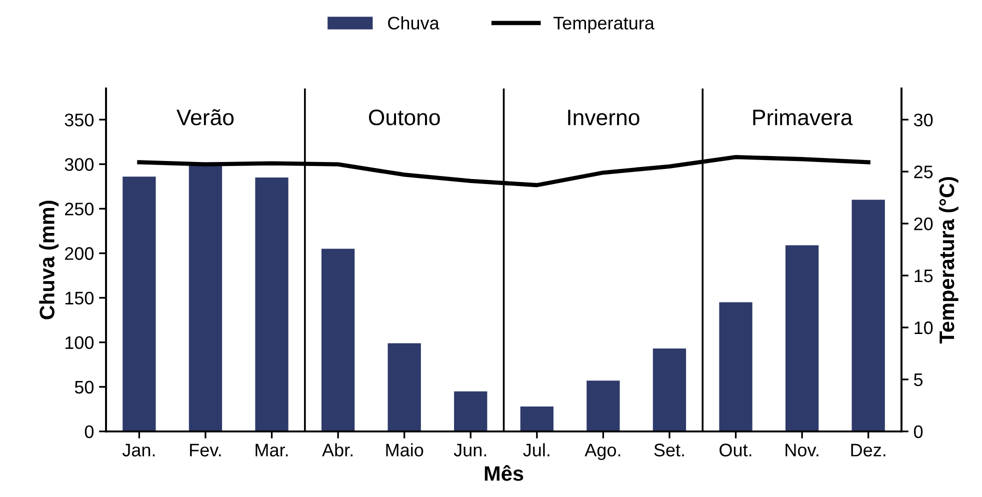 The width and height of the screenshot is (982, 497). What do you see at coordinates (918, 380) in the screenshot?
I see `y2-tick-label: 5` at bounding box center [918, 380].